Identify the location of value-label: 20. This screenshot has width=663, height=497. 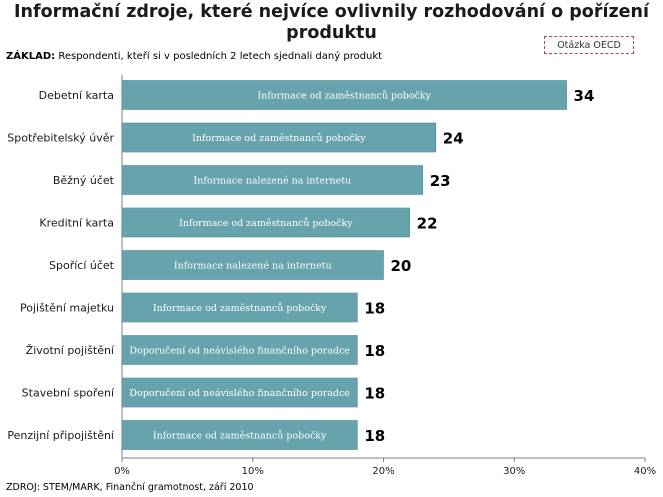
(401, 266).